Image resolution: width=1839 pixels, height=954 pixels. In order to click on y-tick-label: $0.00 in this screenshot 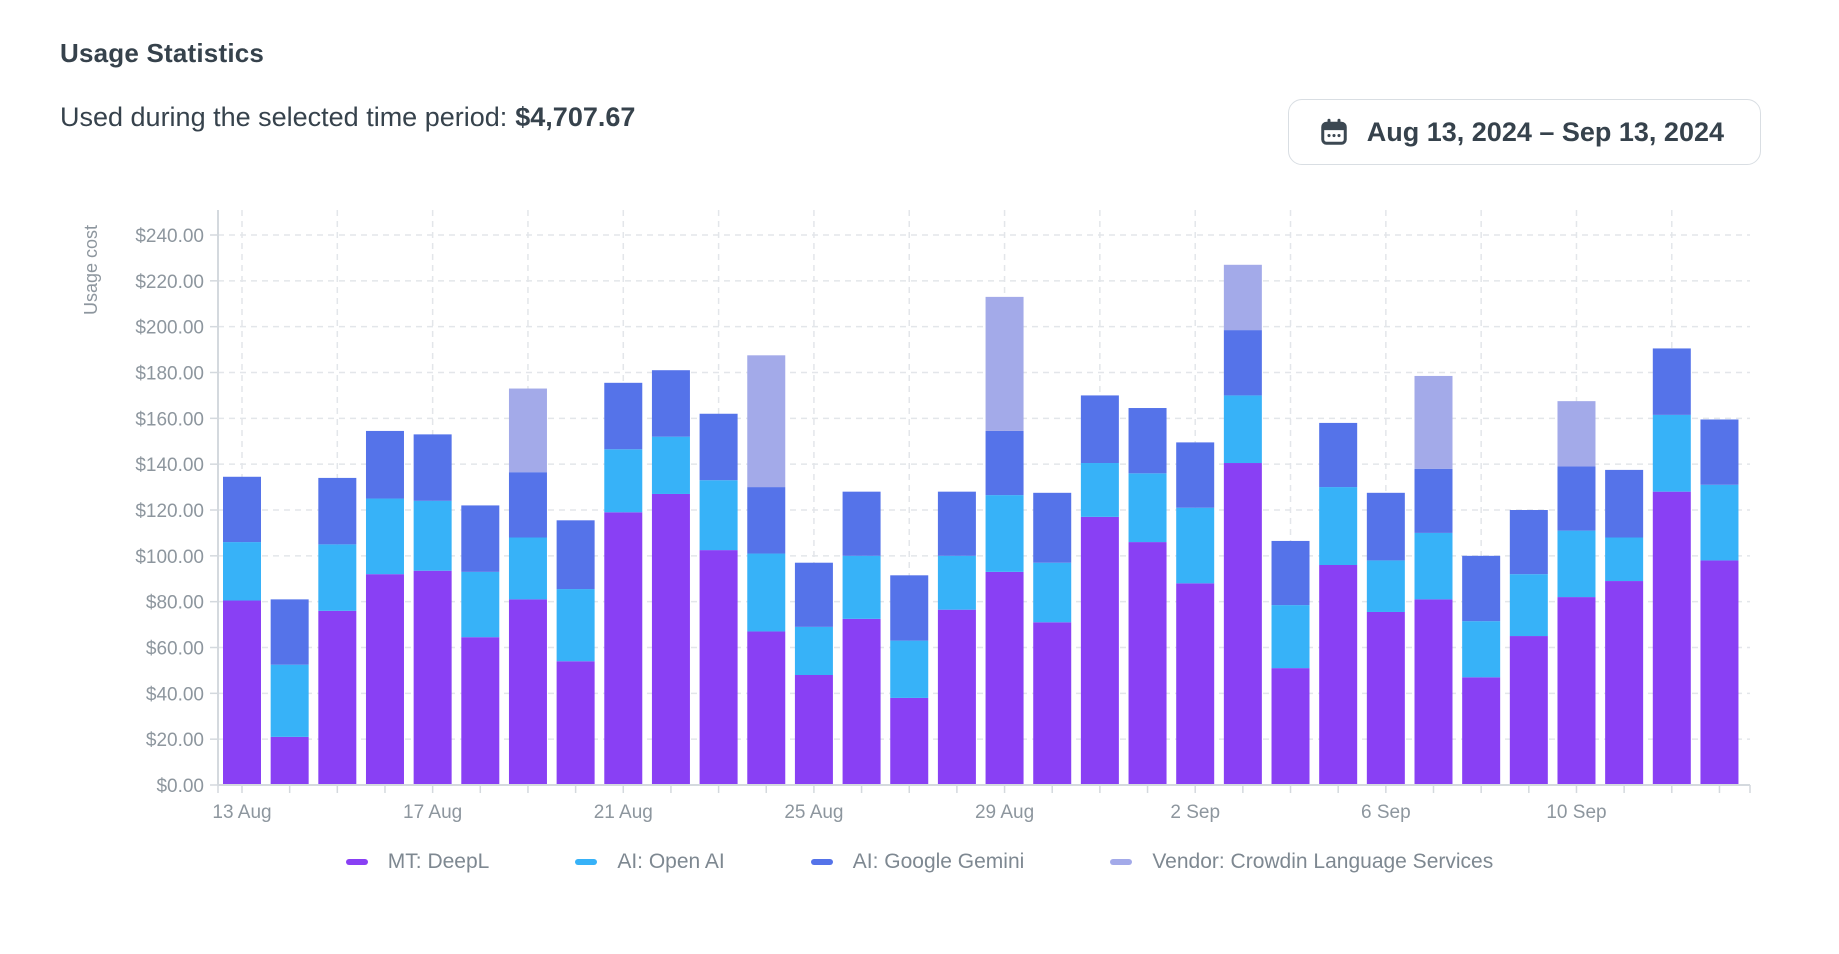, I will do `click(180, 786)`.